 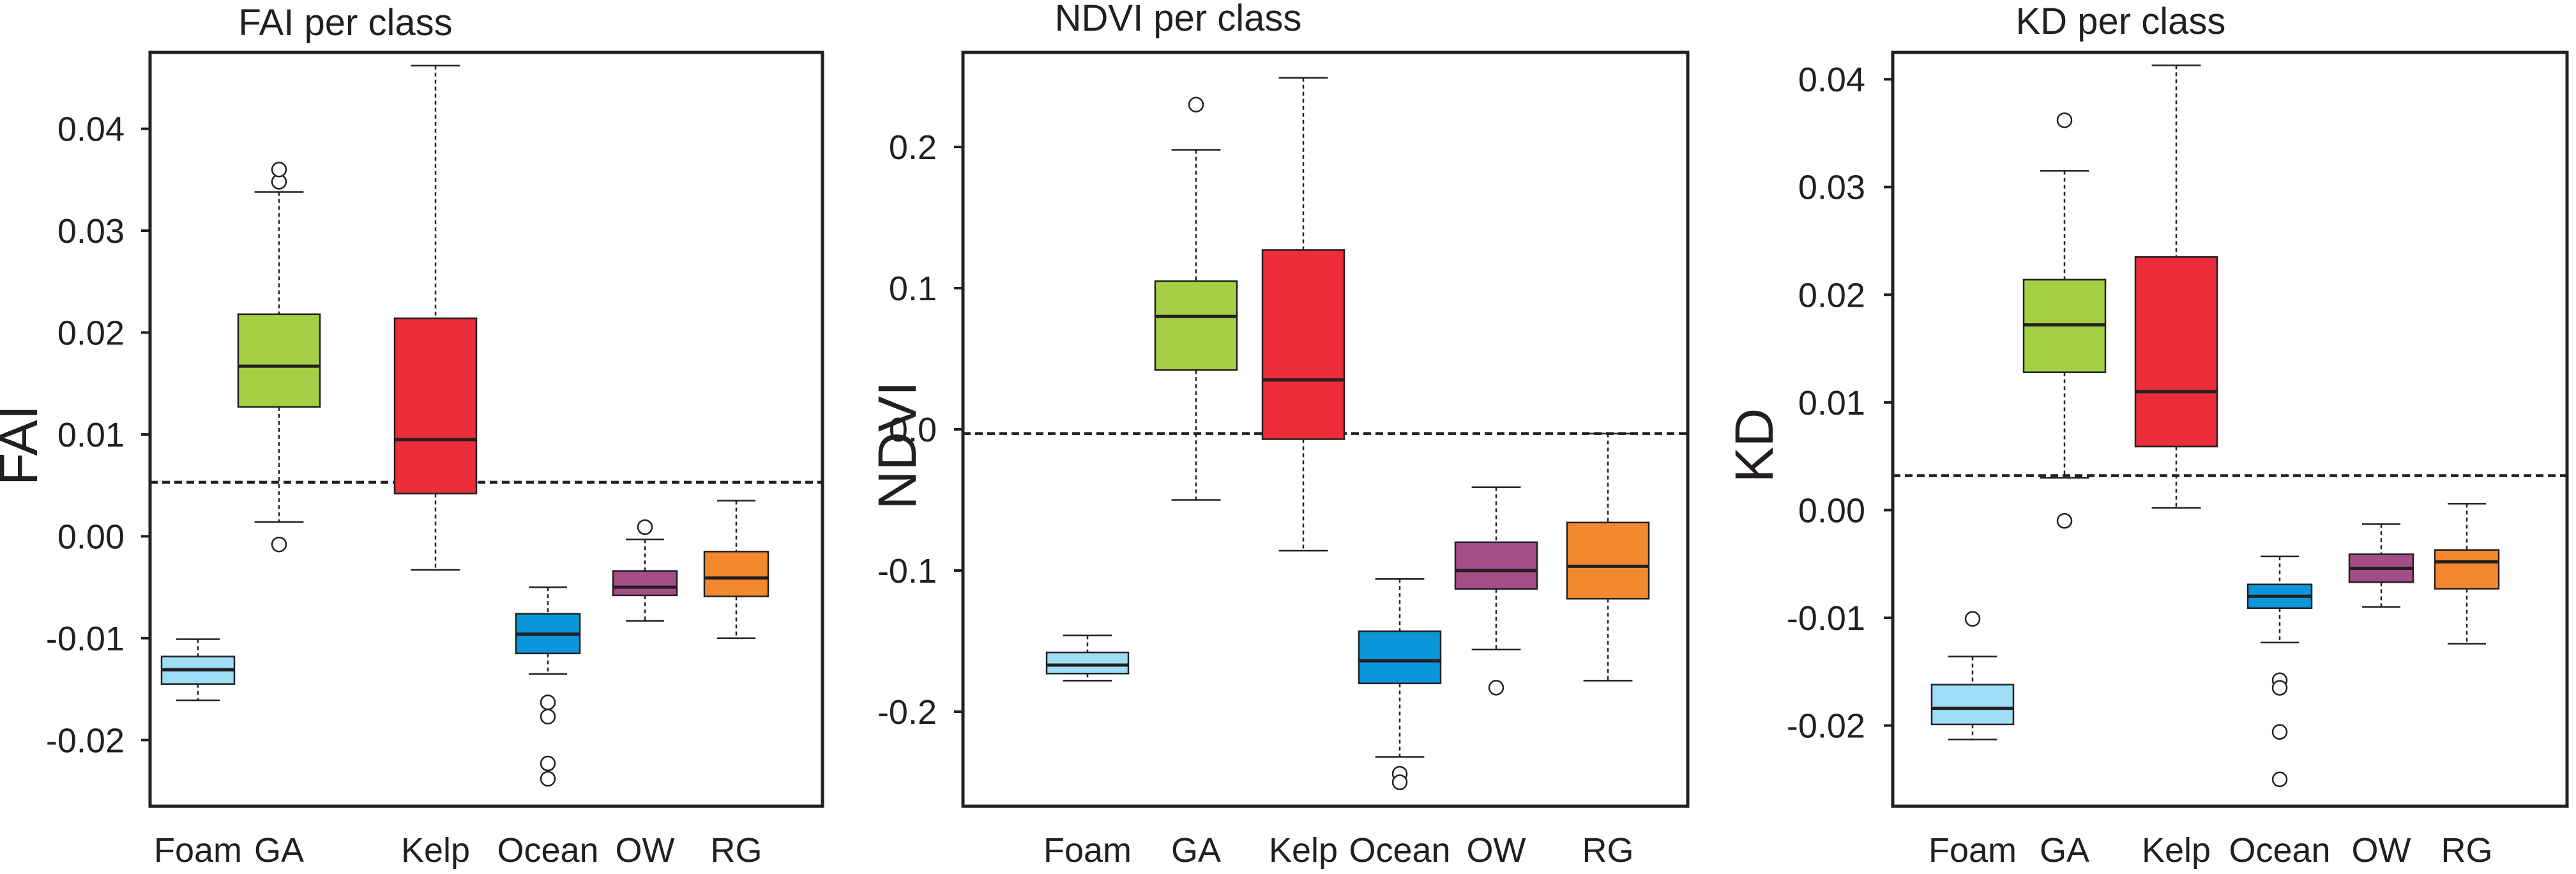 I want to click on y-tick-label: -0.2, so click(x=907, y=712).